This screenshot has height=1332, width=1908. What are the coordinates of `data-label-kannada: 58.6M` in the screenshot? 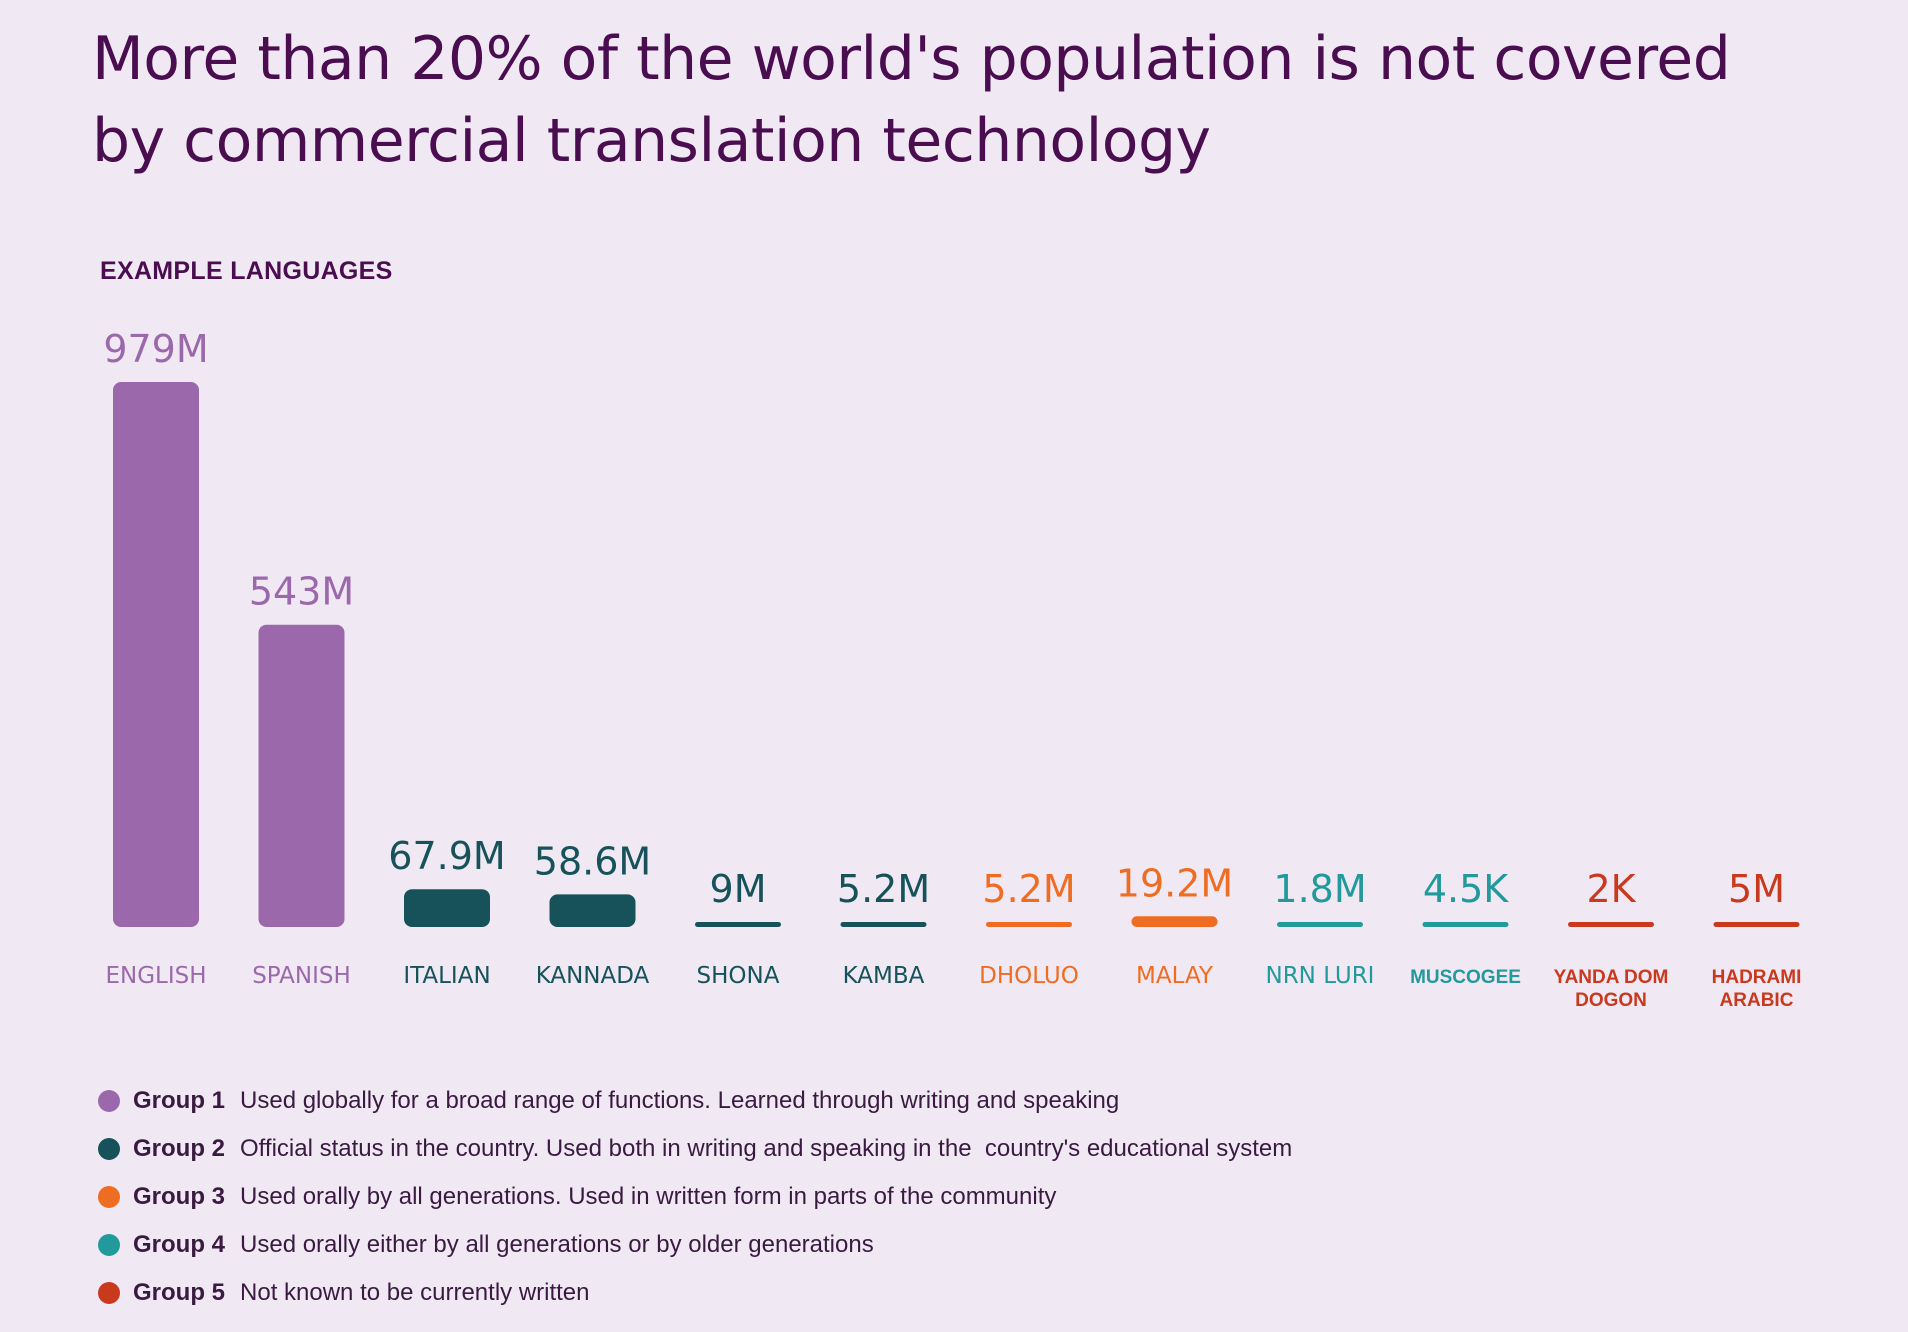 It's located at (592, 861).